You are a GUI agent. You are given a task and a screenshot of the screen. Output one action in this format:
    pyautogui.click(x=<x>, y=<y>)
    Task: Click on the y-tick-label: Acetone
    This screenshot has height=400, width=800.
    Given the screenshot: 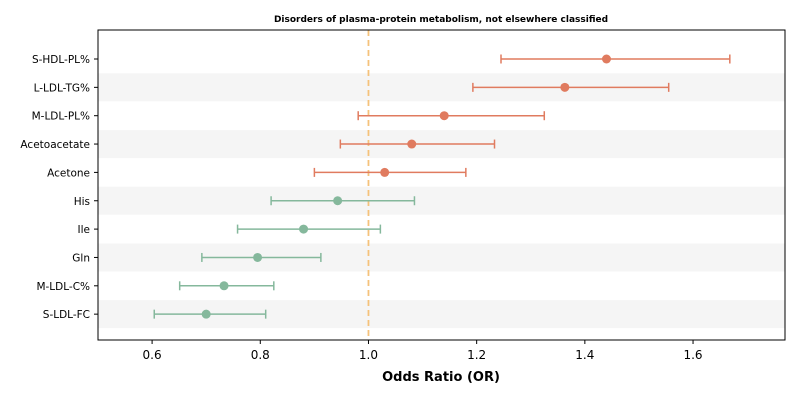 What is the action you would take?
    pyautogui.click(x=68, y=173)
    